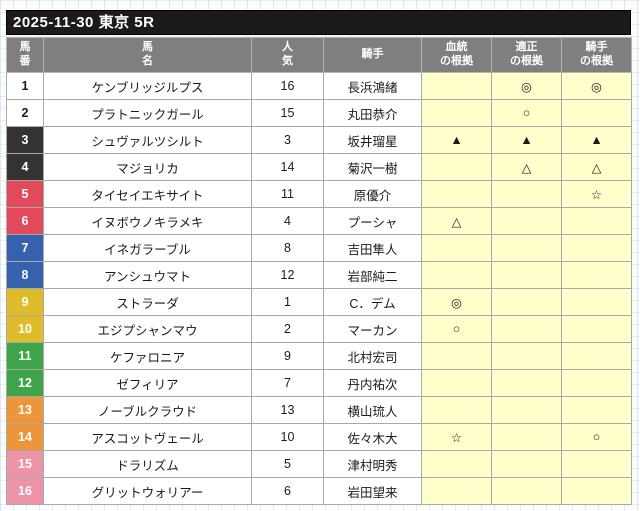  Describe the element at coordinates (147, 356) in the screenshot. I see `horse-name-cell: ケファロニア` at that location.